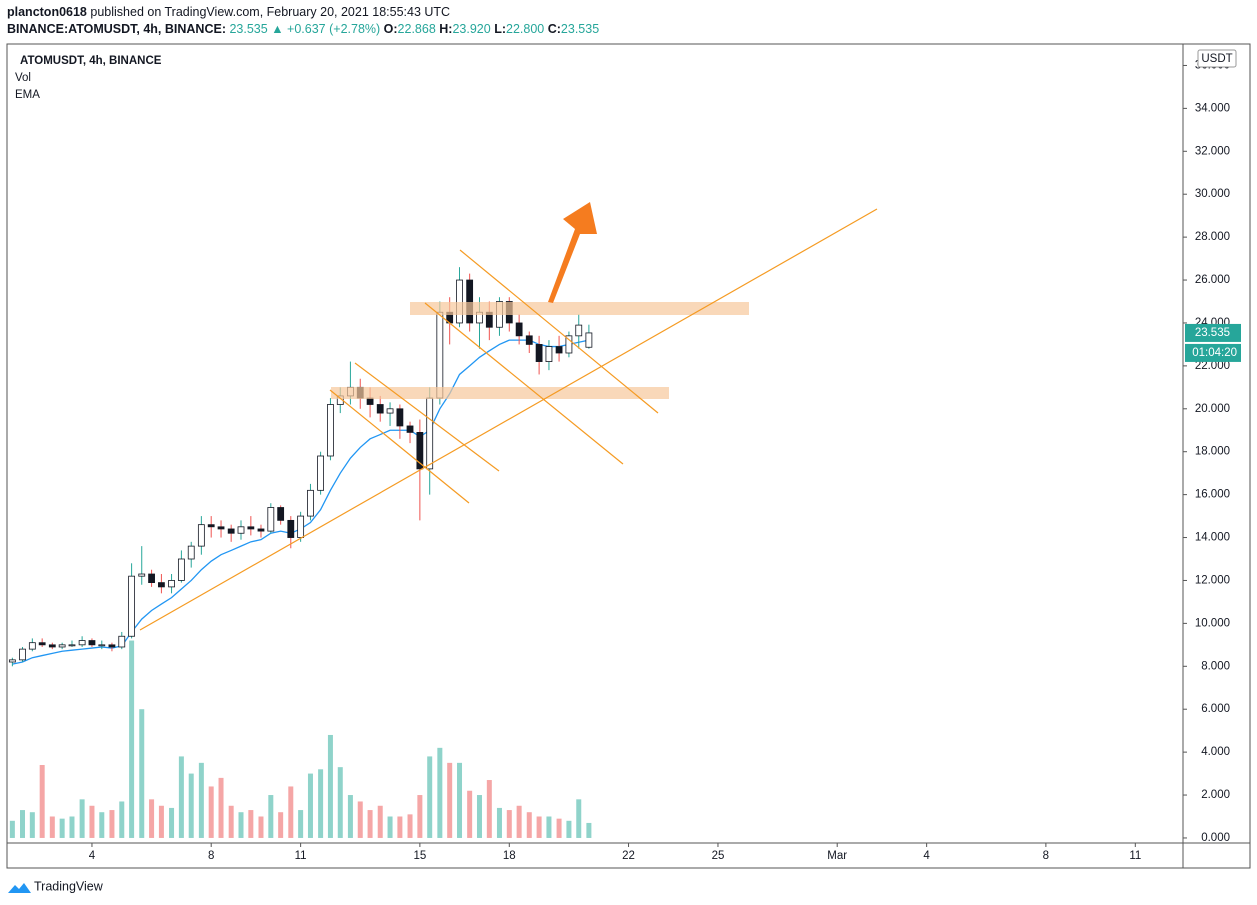  Describe the element at coordinates (580, 29) in the screenshot. I see `ohlc-value: 23.535` at that location.